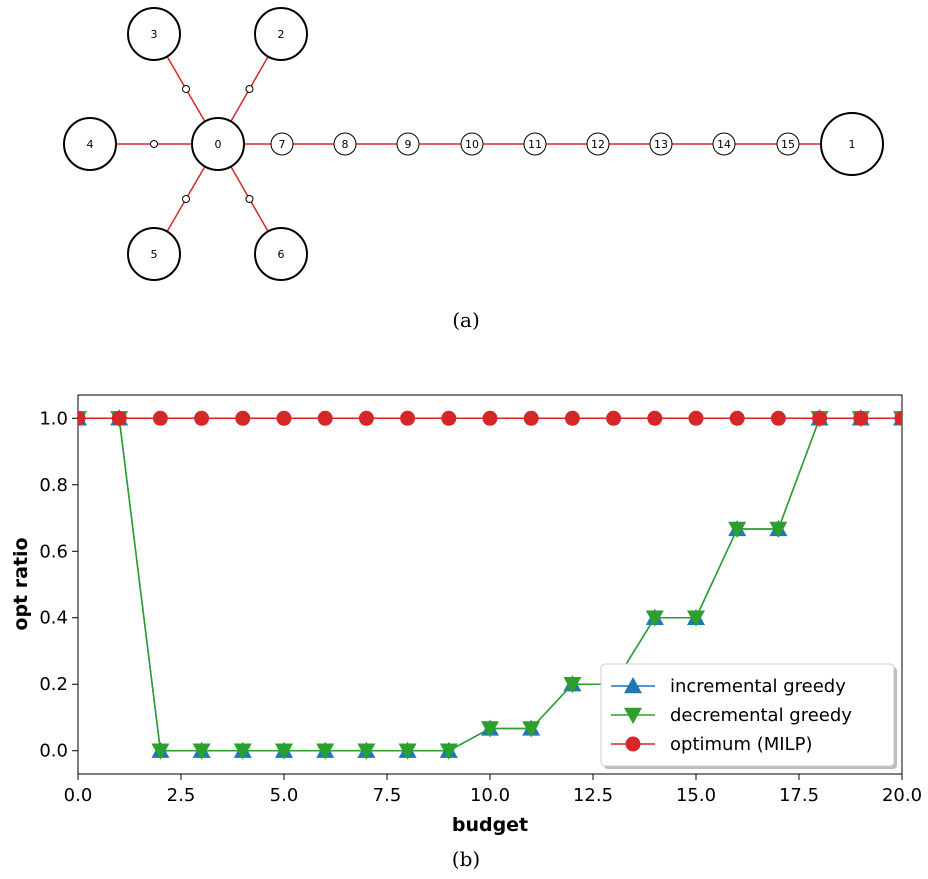 The height and width of the screenshot is (879, 928). I want to click on legend-label: incremental greedy, so click(758, 686).